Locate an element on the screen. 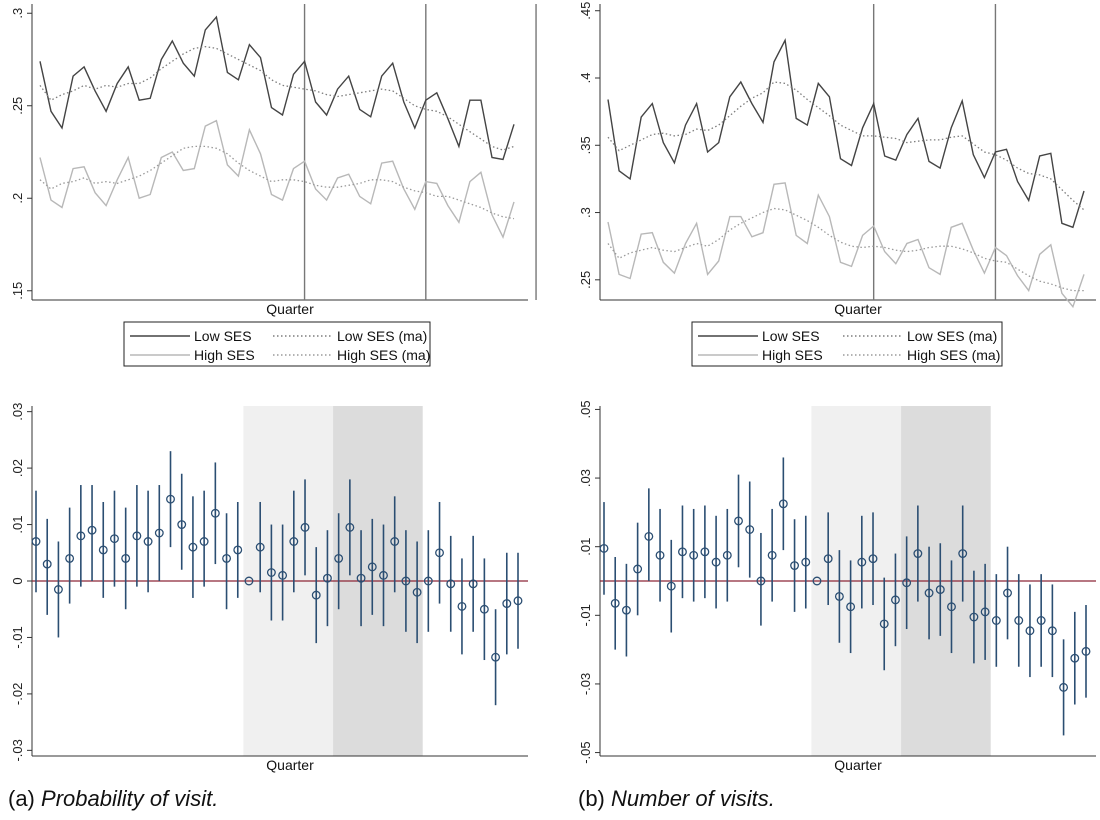 This screenshot has width=1100, height=820. caption-b: (b) Number of visits. is located at coordinates (676, 799).